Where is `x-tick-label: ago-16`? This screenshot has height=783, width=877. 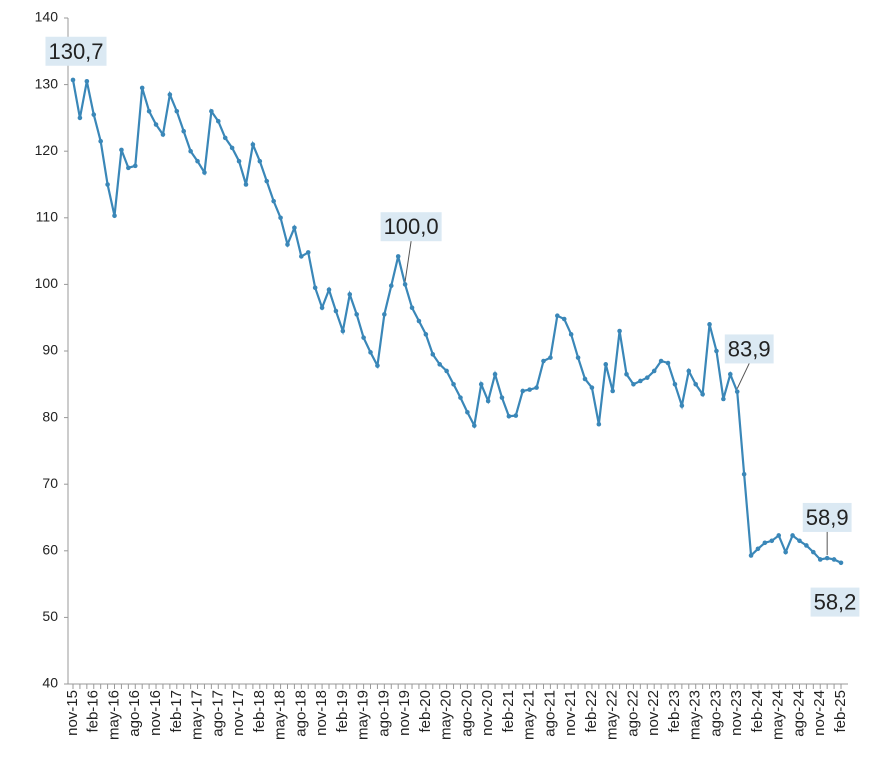
x-tick-label: ago-16 is located at coordinates (134, 713).